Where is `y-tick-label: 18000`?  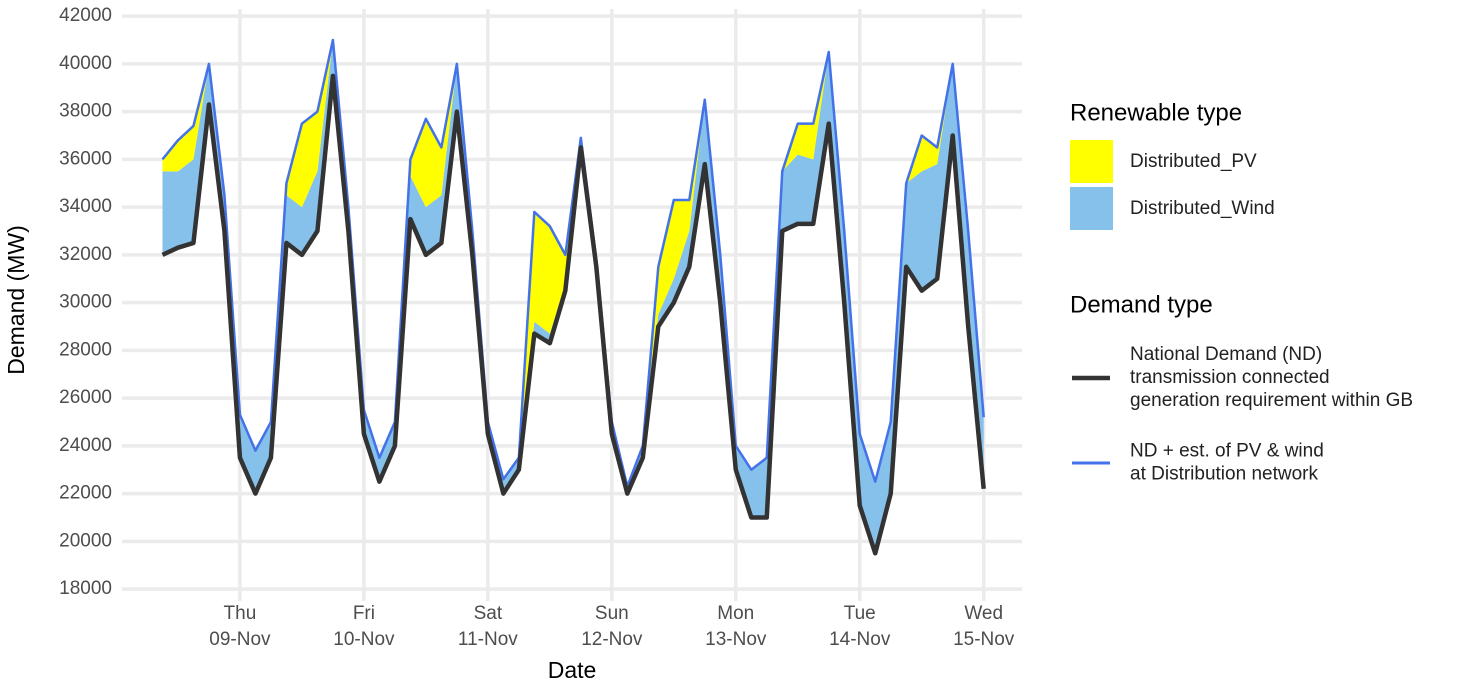
y-tick-label: 18000 is located at coordinates (85, 588).